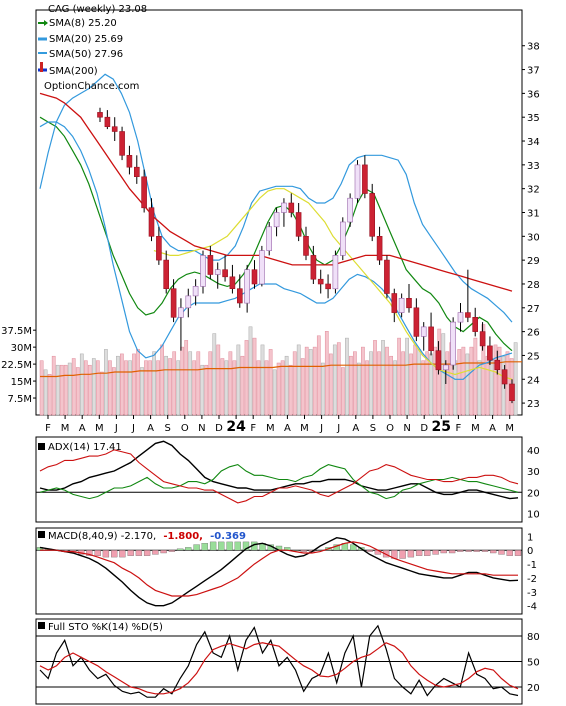  I want to click on y-tick-label: 31, so click(533, 214).